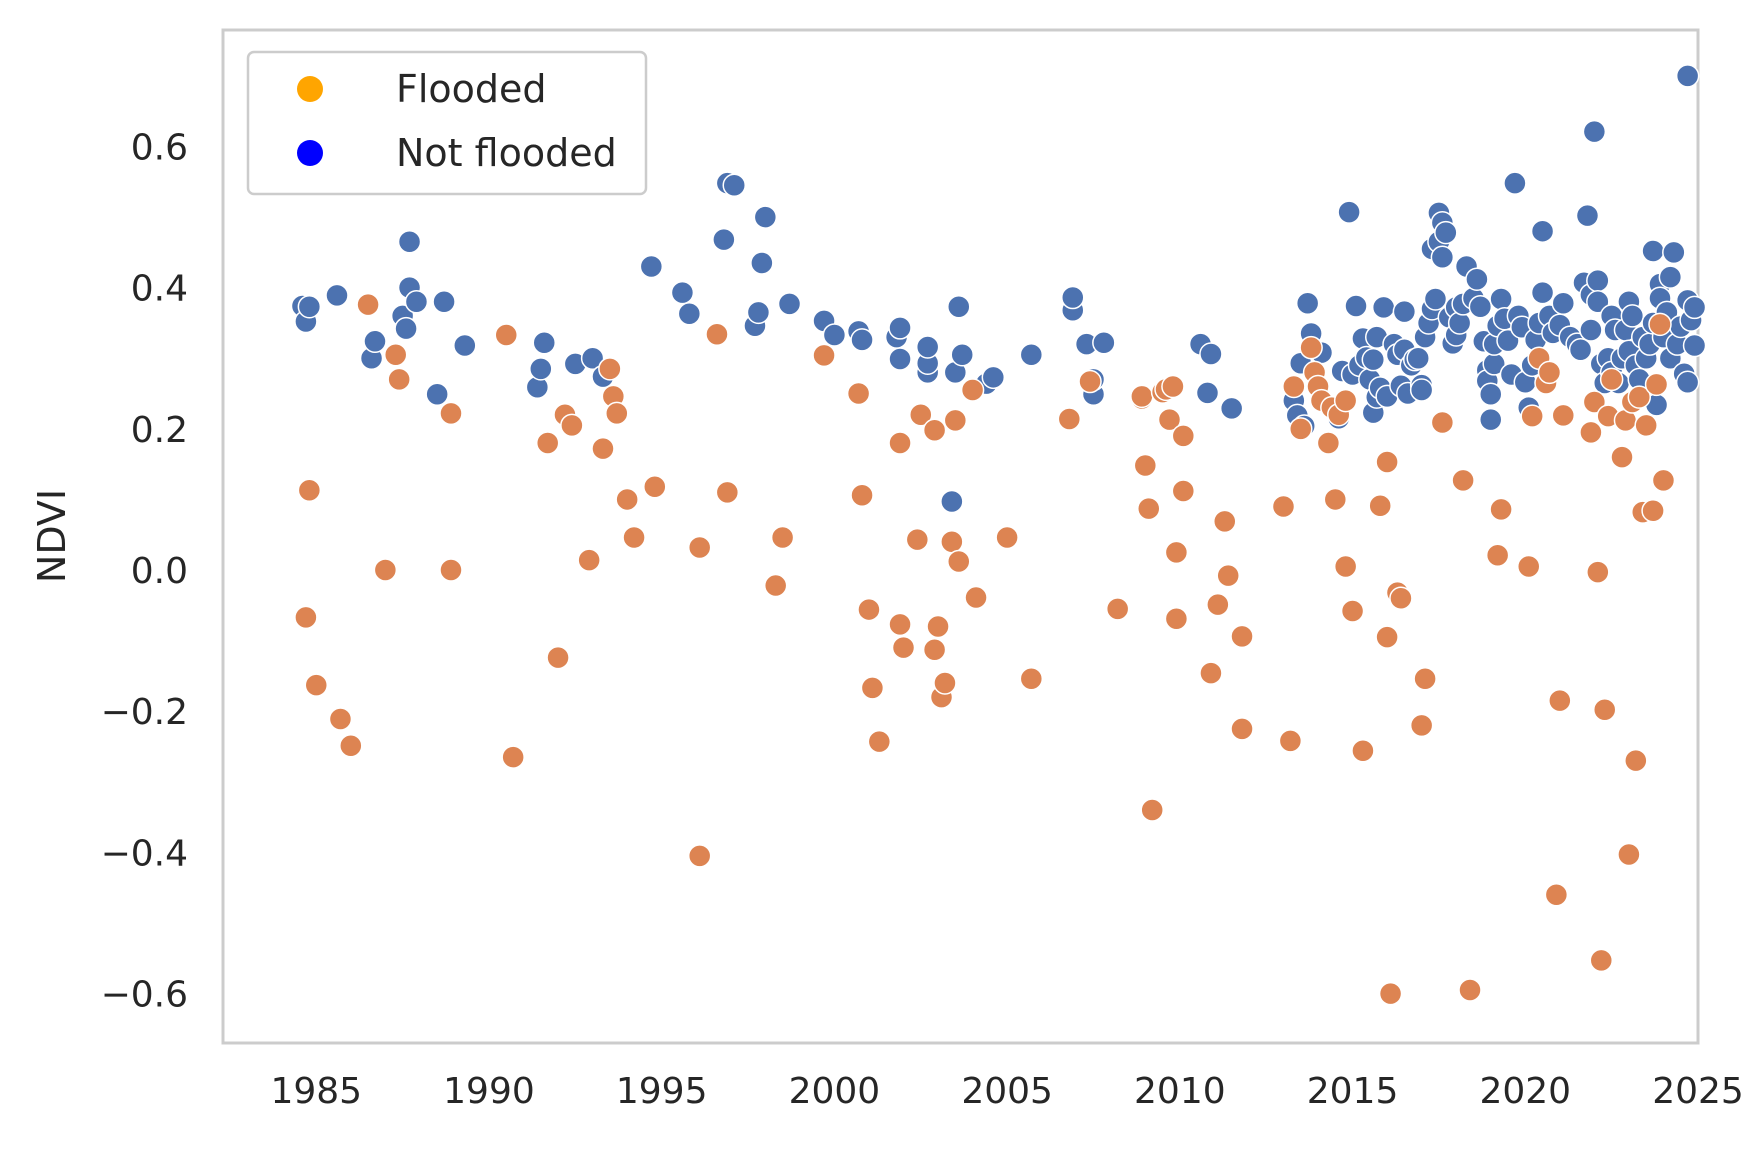 Image resolution: width=1755 pixels, height=1151 pixels. Describe the element at coordinates (506, 153) in the screenshot. I see `legend-label-not-flooded: Not flooded` at that location.